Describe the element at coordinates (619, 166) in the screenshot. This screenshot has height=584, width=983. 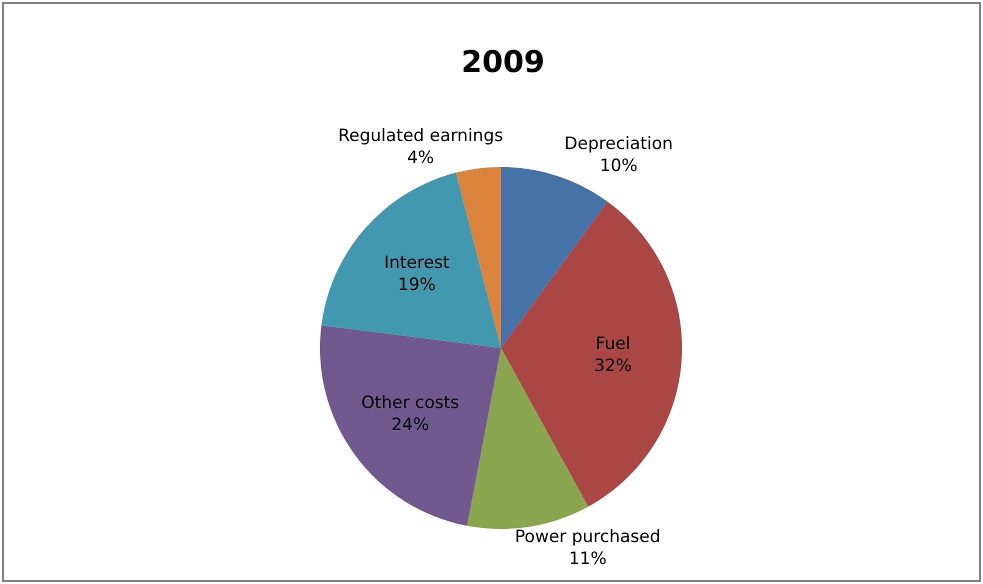
I see `data-label: 10%` at that location.